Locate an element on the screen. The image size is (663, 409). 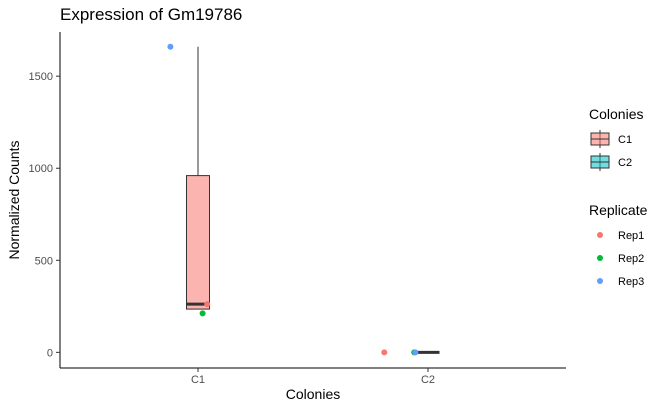
point-C1-Rep3 is located at coordinates (170, 46).